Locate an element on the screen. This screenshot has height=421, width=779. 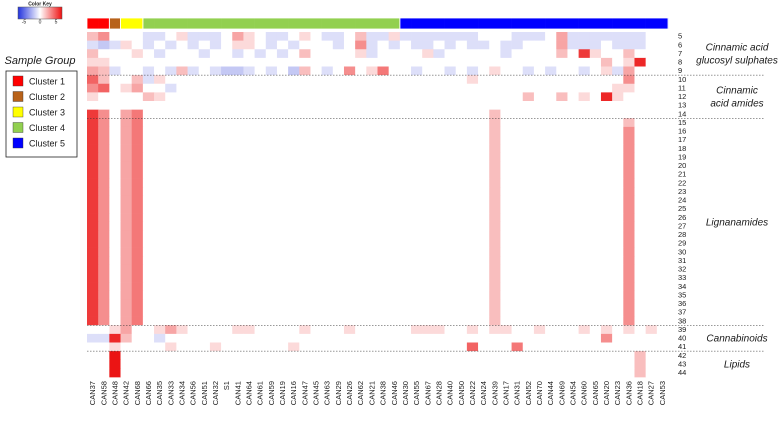
column-label: CAN68 is located at coordinates (137, 393).